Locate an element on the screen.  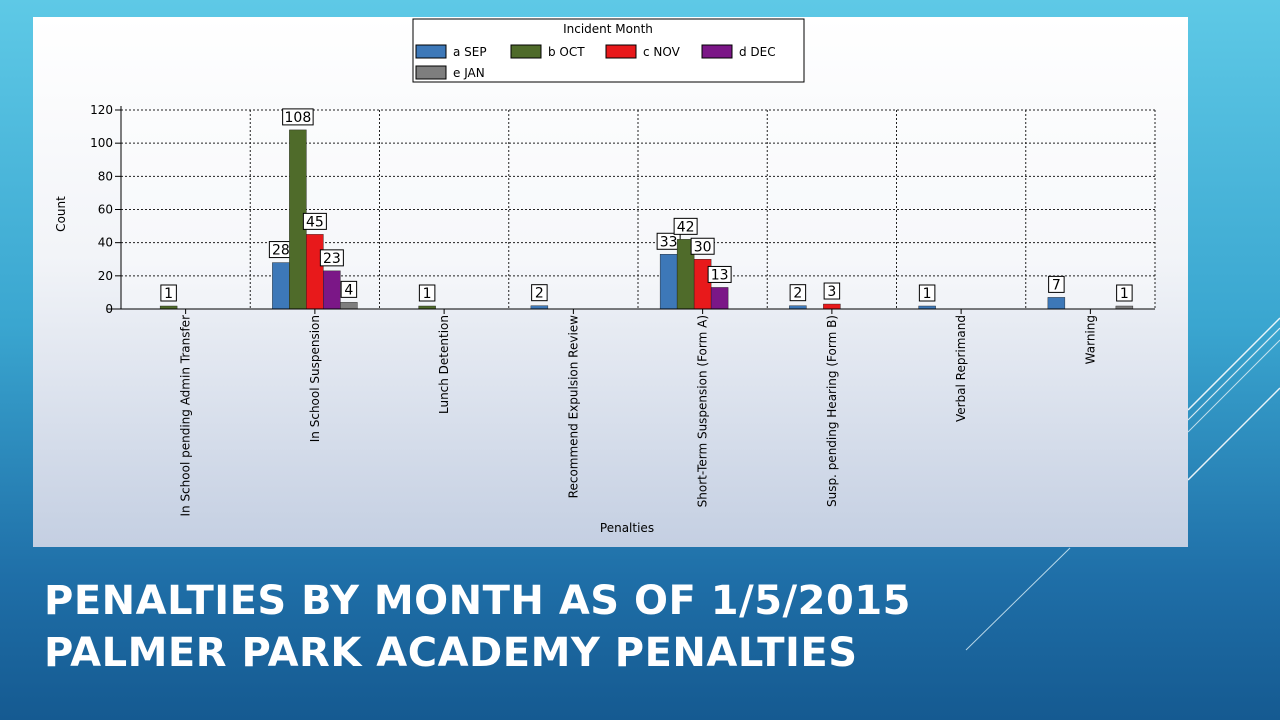
bar-a-sep-susp-pending-hearing-form-b: 2 is located at coordinates (798, 297).